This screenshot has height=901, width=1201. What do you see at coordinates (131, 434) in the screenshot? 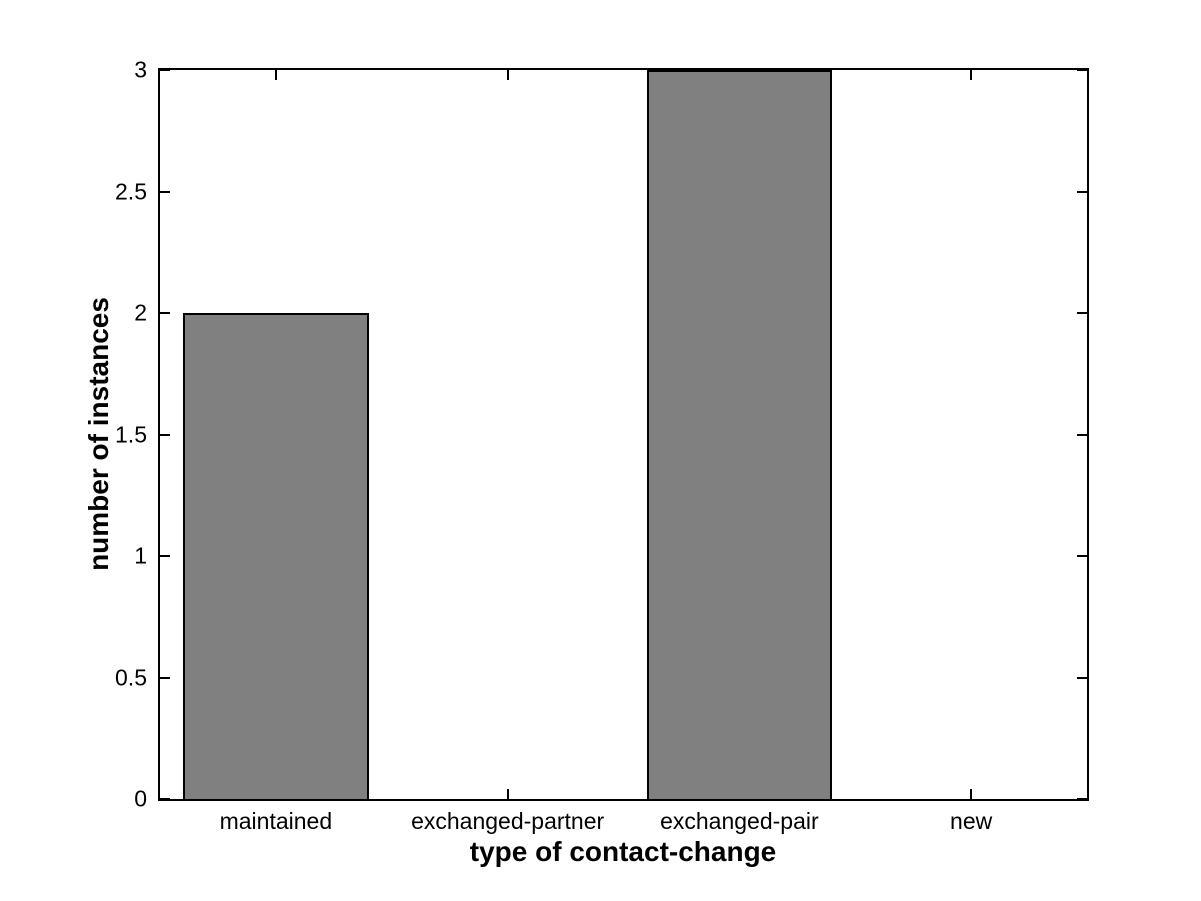
I see `y-tick-label: 1.5` at bounding box center [131, 434].